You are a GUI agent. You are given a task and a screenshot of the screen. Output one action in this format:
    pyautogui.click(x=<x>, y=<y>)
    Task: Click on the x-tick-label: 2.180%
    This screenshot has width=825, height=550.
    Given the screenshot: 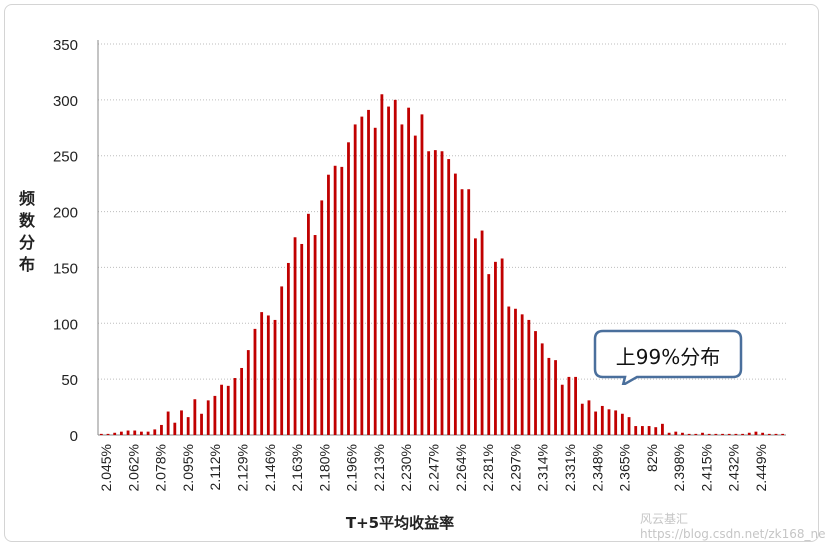 What is the action you would take?
    pyautogui.click(x=324, y=467)
    